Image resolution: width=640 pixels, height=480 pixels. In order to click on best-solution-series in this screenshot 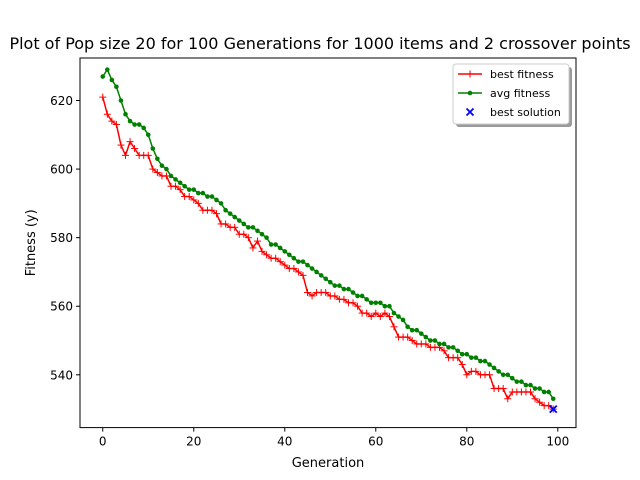, I will do `click(553, 409)`.